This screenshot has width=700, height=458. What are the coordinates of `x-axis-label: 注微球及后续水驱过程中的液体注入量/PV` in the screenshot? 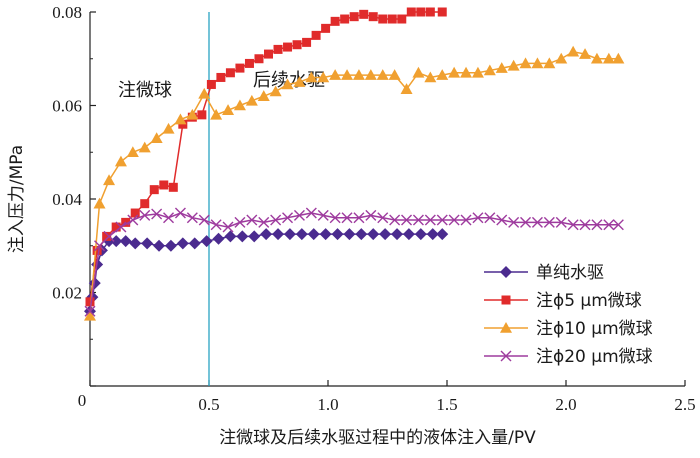 It's located at (377, 438).